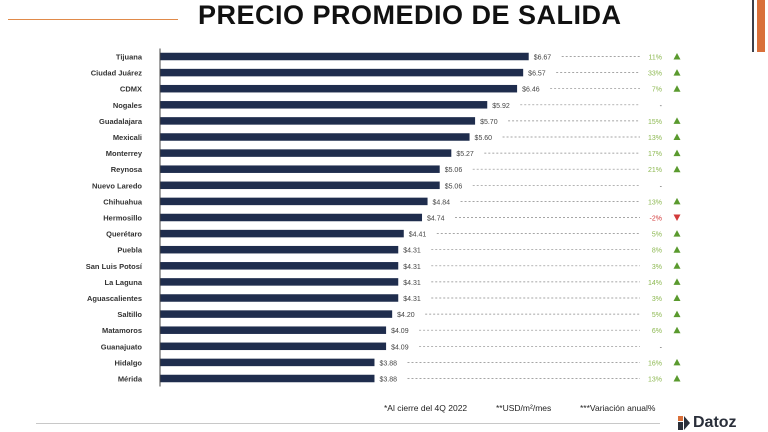  What do you see at coordinates (489, 122) in the screenshot?
I see `value-label: $5.70` at bounding box center [489, 122].